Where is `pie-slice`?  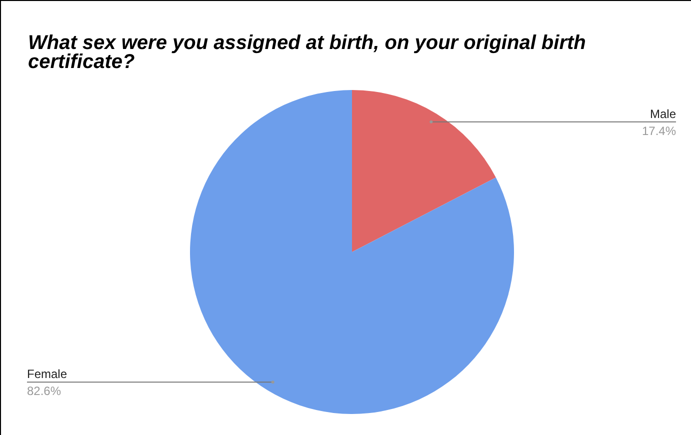
pie-slice is located at coordinates (424, 171).